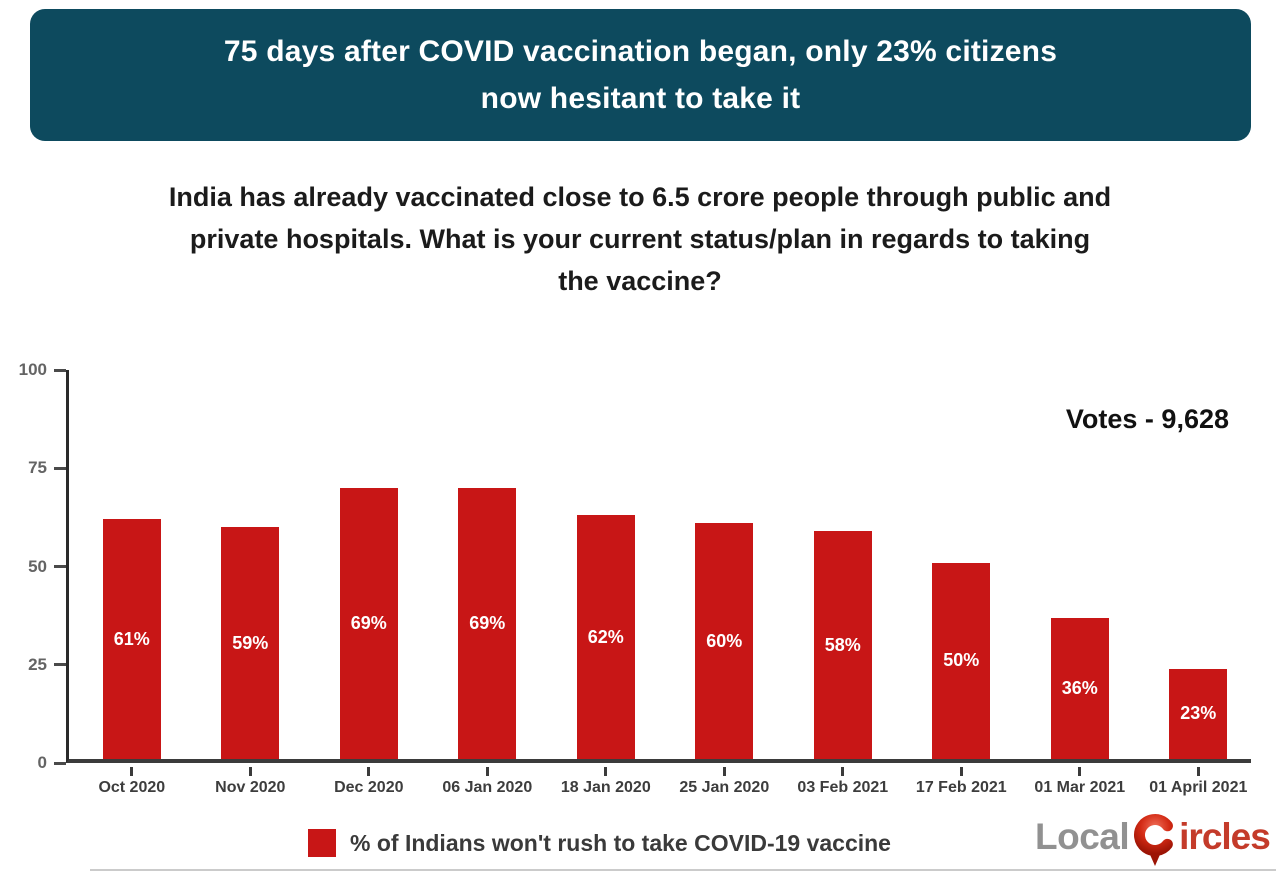  I want to click on bar: 23%, so click(1198, 713).